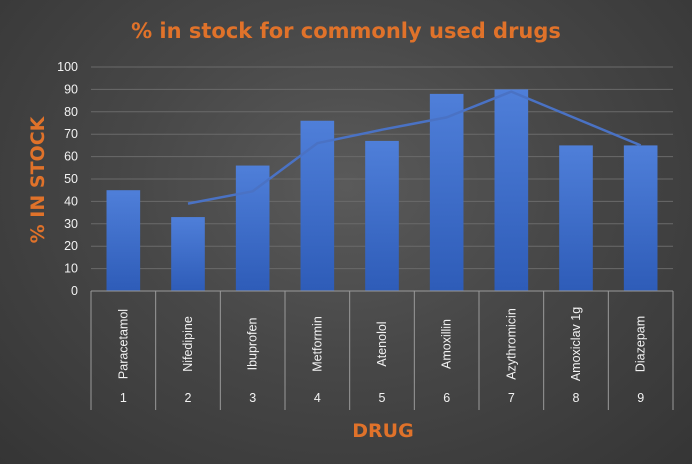  What do you see at coordinates (447, 344) in the screenshot?
I see `x-category-label: Amoxillin` at bounding box center [447, 344].